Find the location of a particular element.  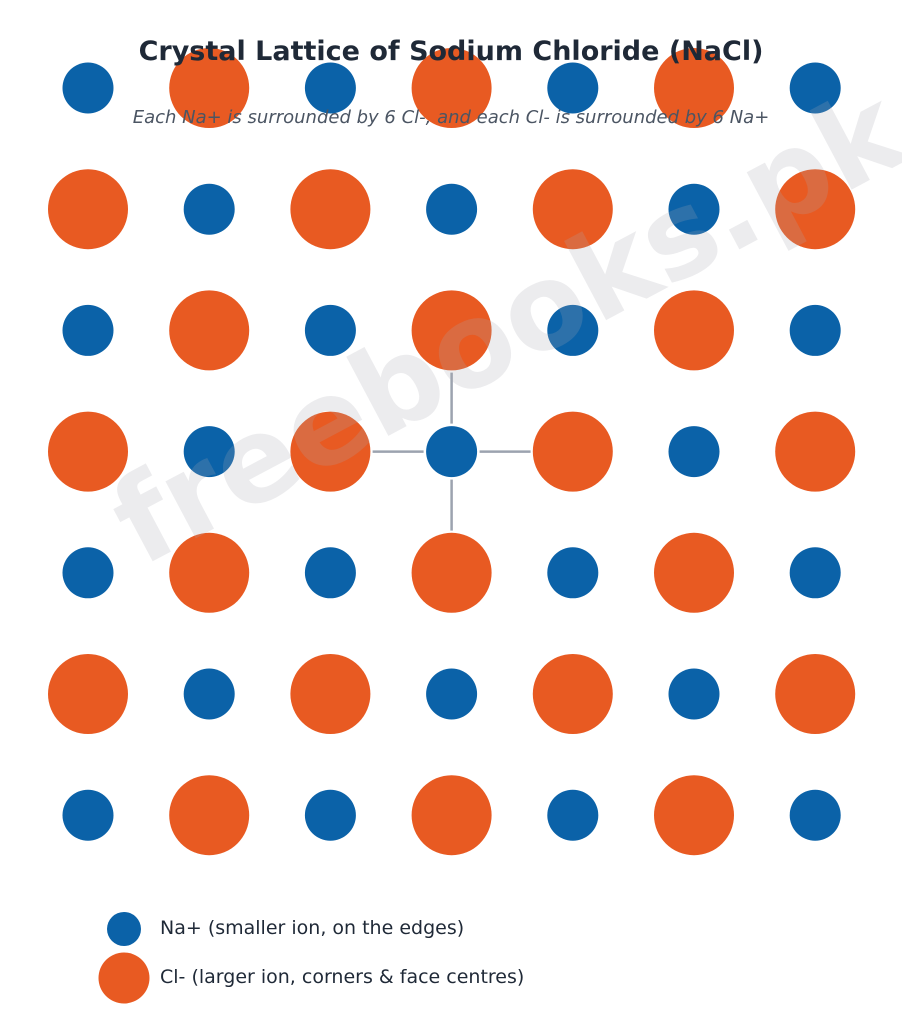

sodium-ion-r4-c6 is located at coordinates (815, 573).